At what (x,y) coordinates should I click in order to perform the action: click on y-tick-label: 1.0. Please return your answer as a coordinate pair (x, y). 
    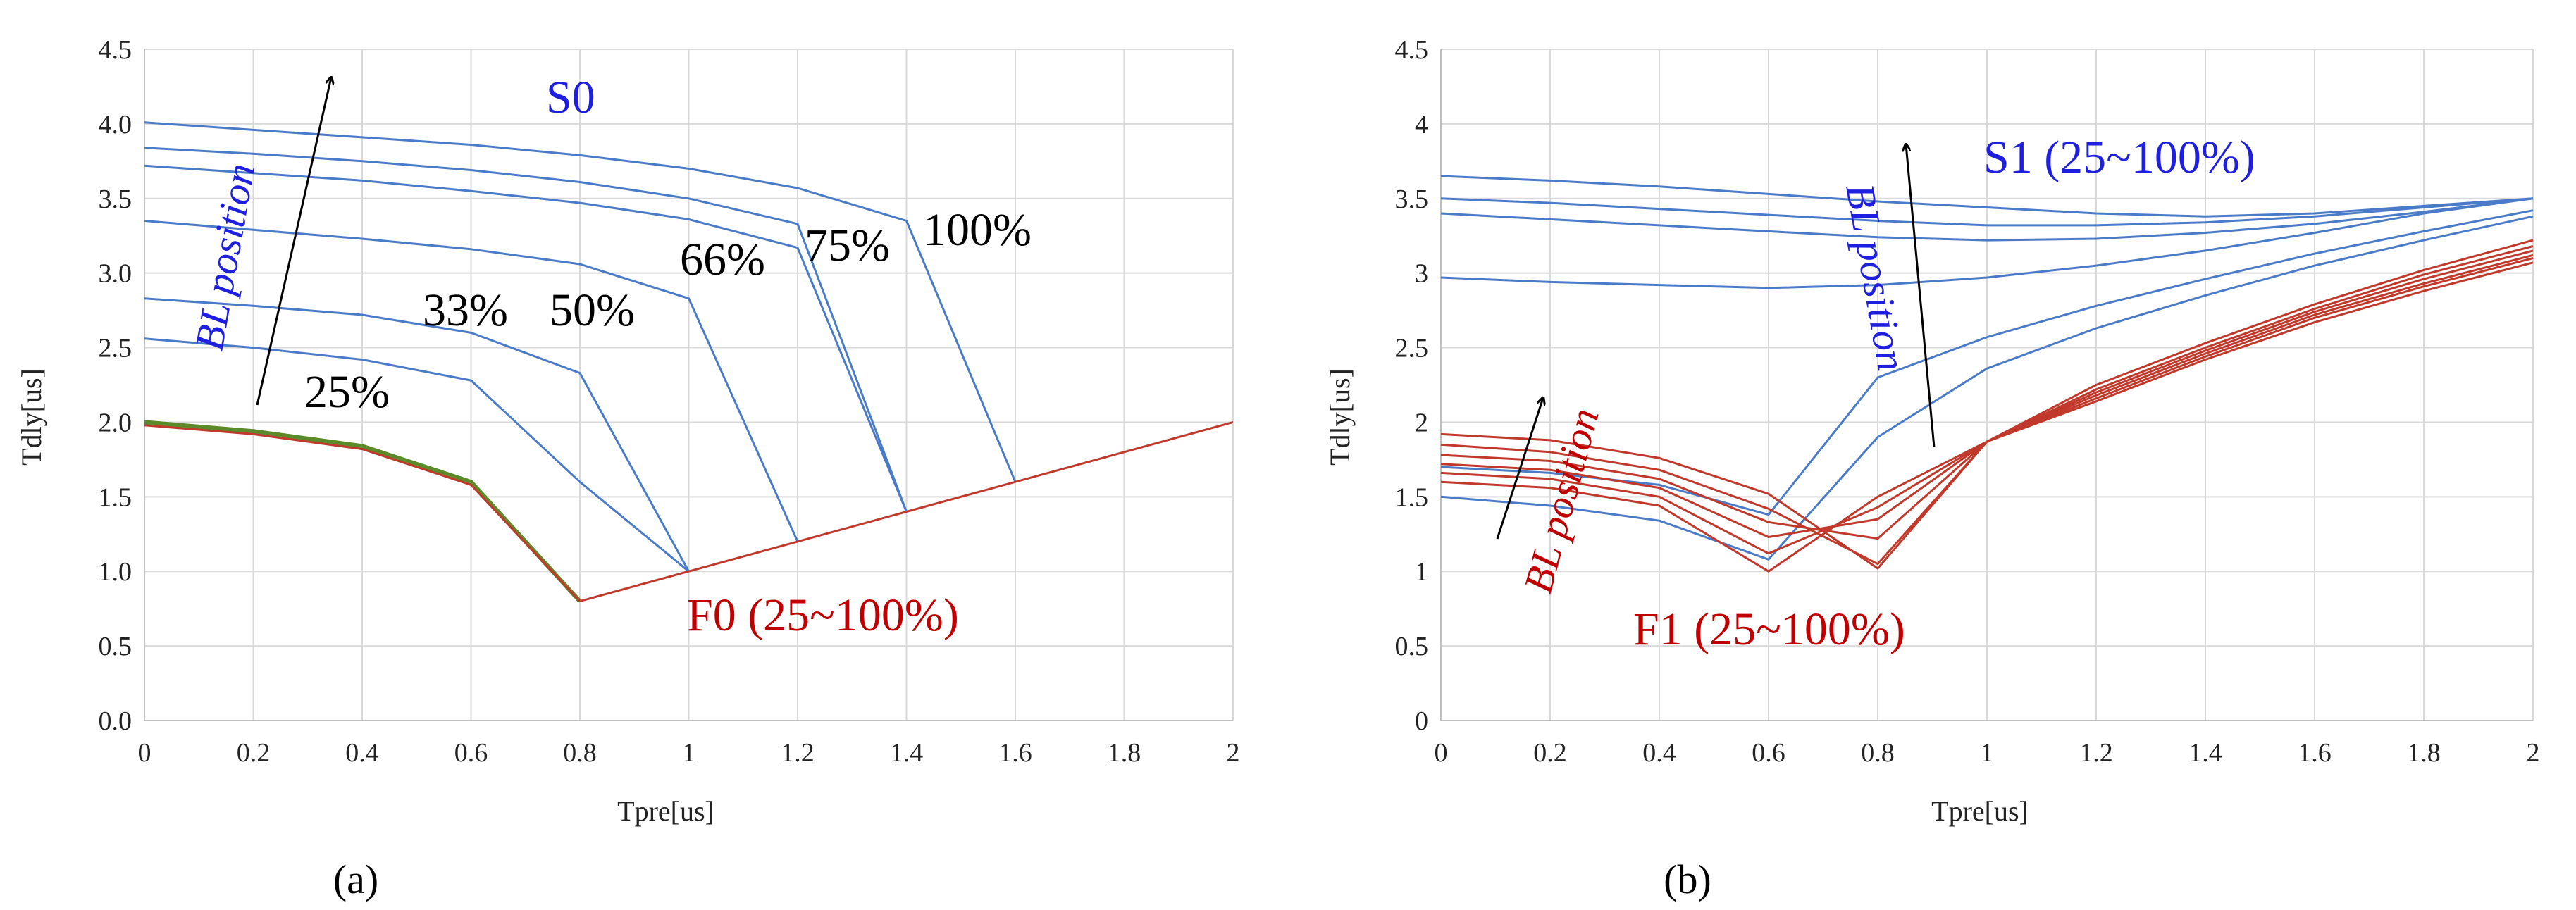
    Looking at the image, I should click on (115, 572).